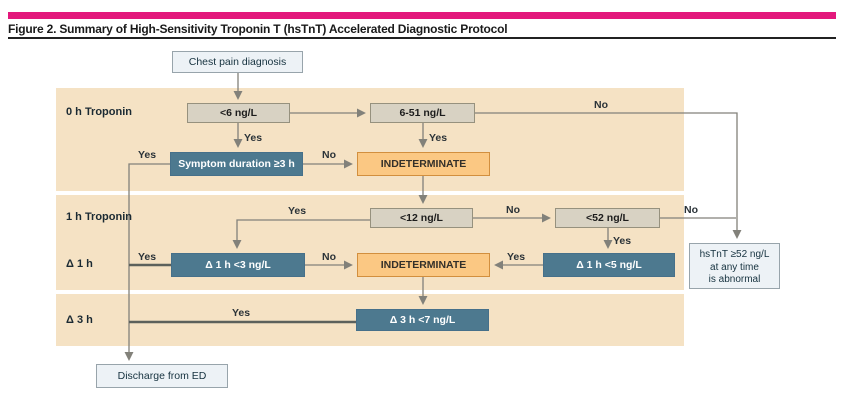 The height and width of the screenshot is (403, 860). I want to click on node-delta1h-lt3: Δ 1 h <3 ng/L, so click(238, 265).